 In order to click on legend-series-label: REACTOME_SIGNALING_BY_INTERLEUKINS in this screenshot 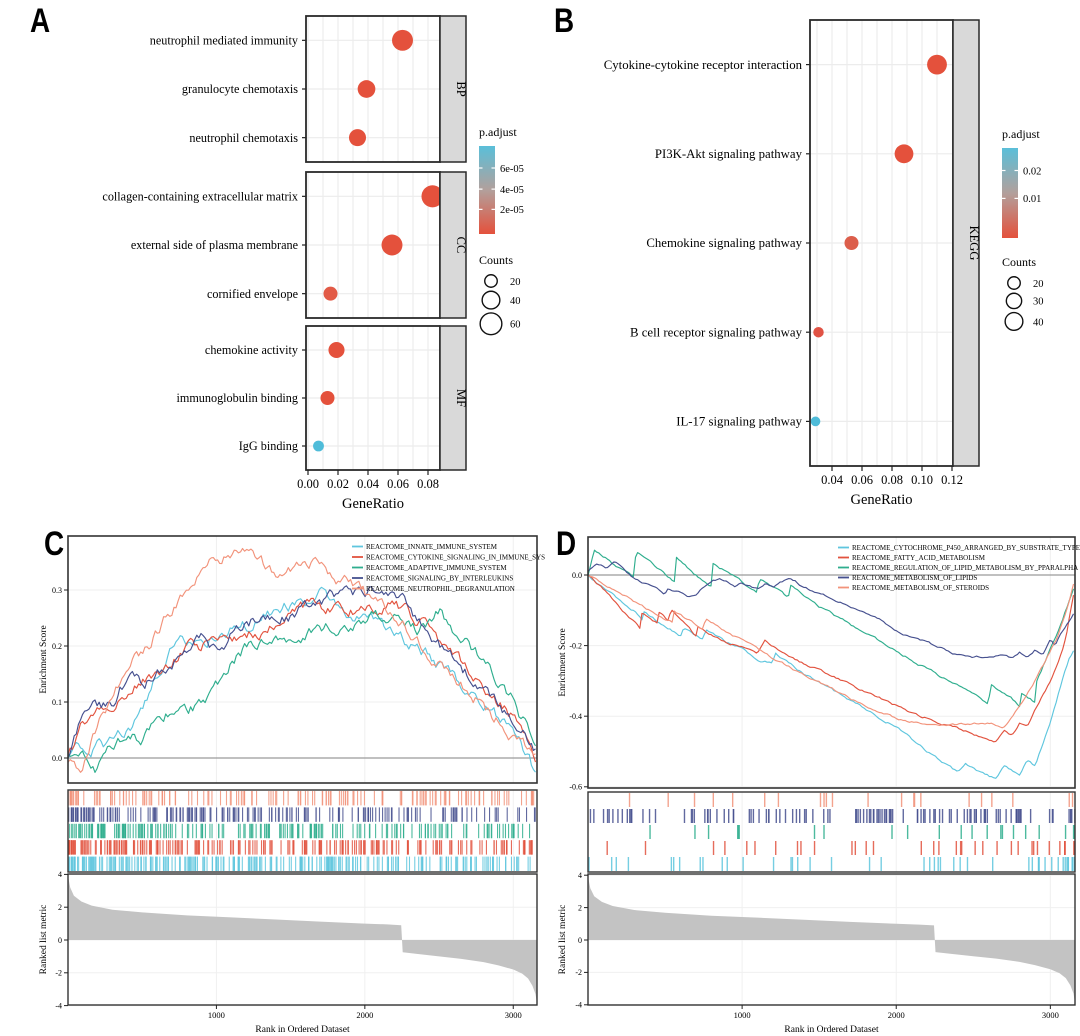, I will do `click(439, 579)`.